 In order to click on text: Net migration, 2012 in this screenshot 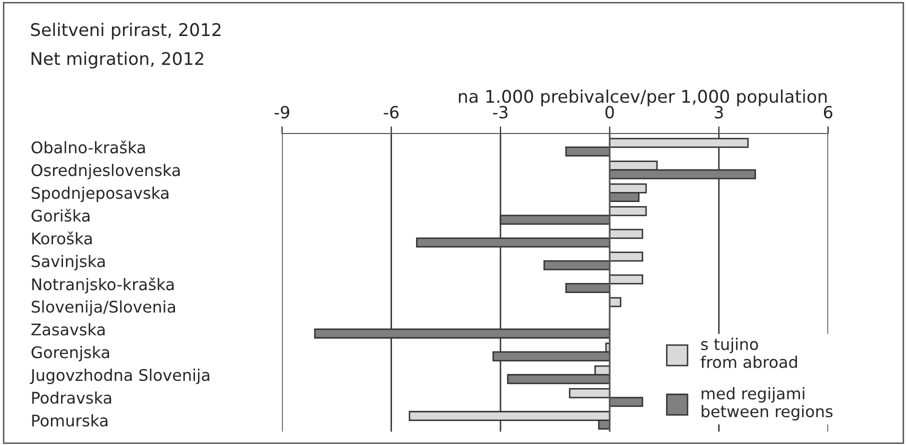, I will do `click(118, 60)`.